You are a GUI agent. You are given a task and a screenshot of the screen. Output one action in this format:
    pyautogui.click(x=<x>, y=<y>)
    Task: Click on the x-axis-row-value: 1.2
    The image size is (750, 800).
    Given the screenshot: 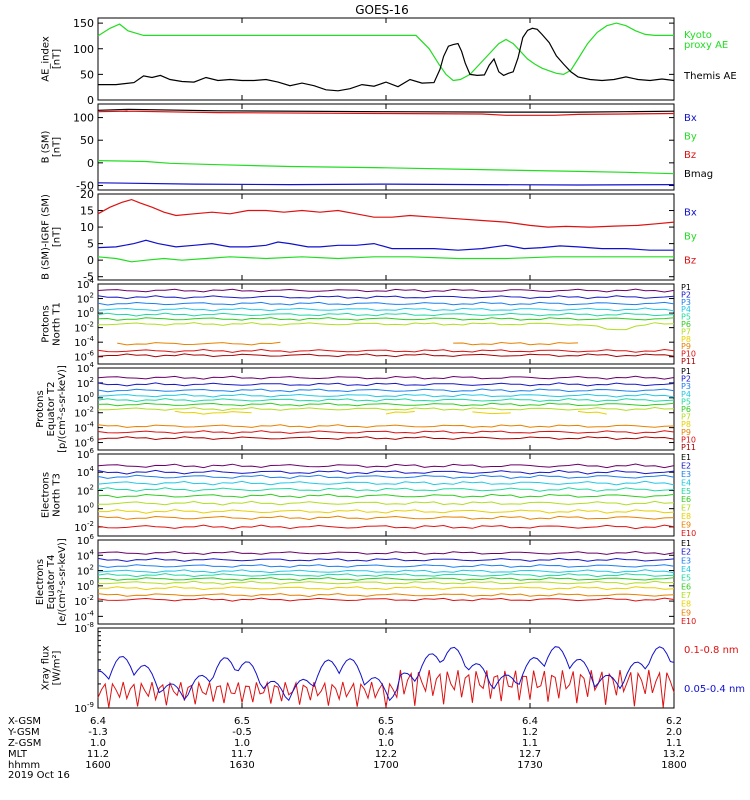 What is the action you would take?
    pyautogui.click(x=530, y=732)
    